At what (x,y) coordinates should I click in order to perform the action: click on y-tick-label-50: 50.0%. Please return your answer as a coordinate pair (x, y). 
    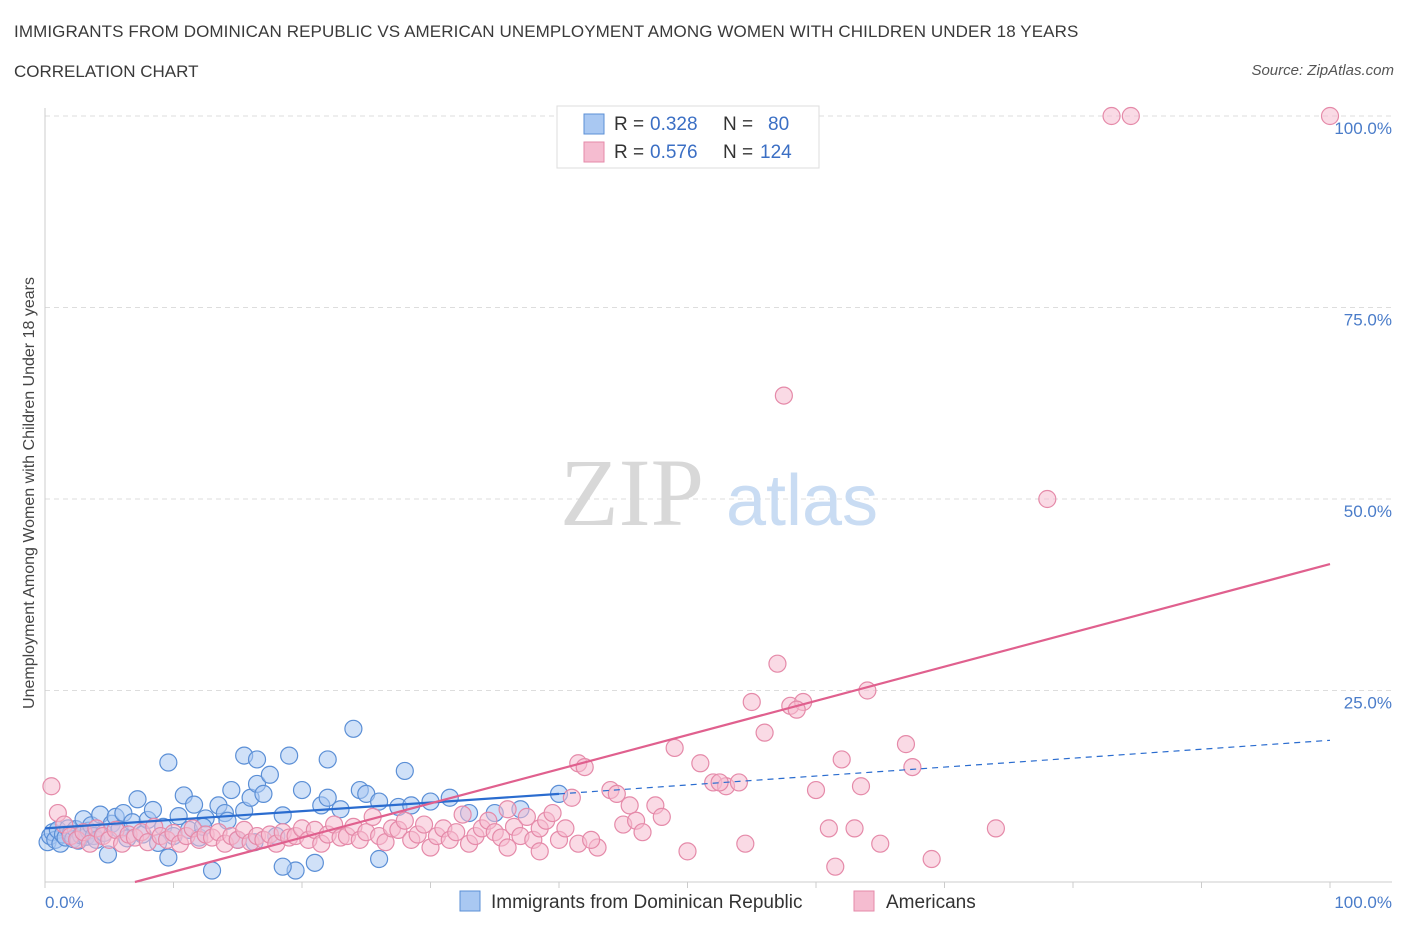
    Looking at the image, I should click on (1368, 511).